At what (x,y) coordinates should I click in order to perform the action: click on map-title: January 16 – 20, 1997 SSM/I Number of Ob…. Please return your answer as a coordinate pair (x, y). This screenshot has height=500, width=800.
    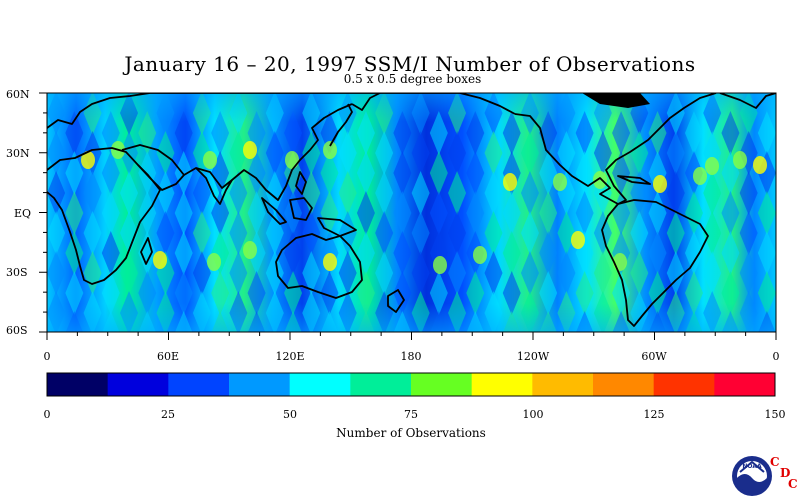
    Looking at the image, I should click on (410, 64).